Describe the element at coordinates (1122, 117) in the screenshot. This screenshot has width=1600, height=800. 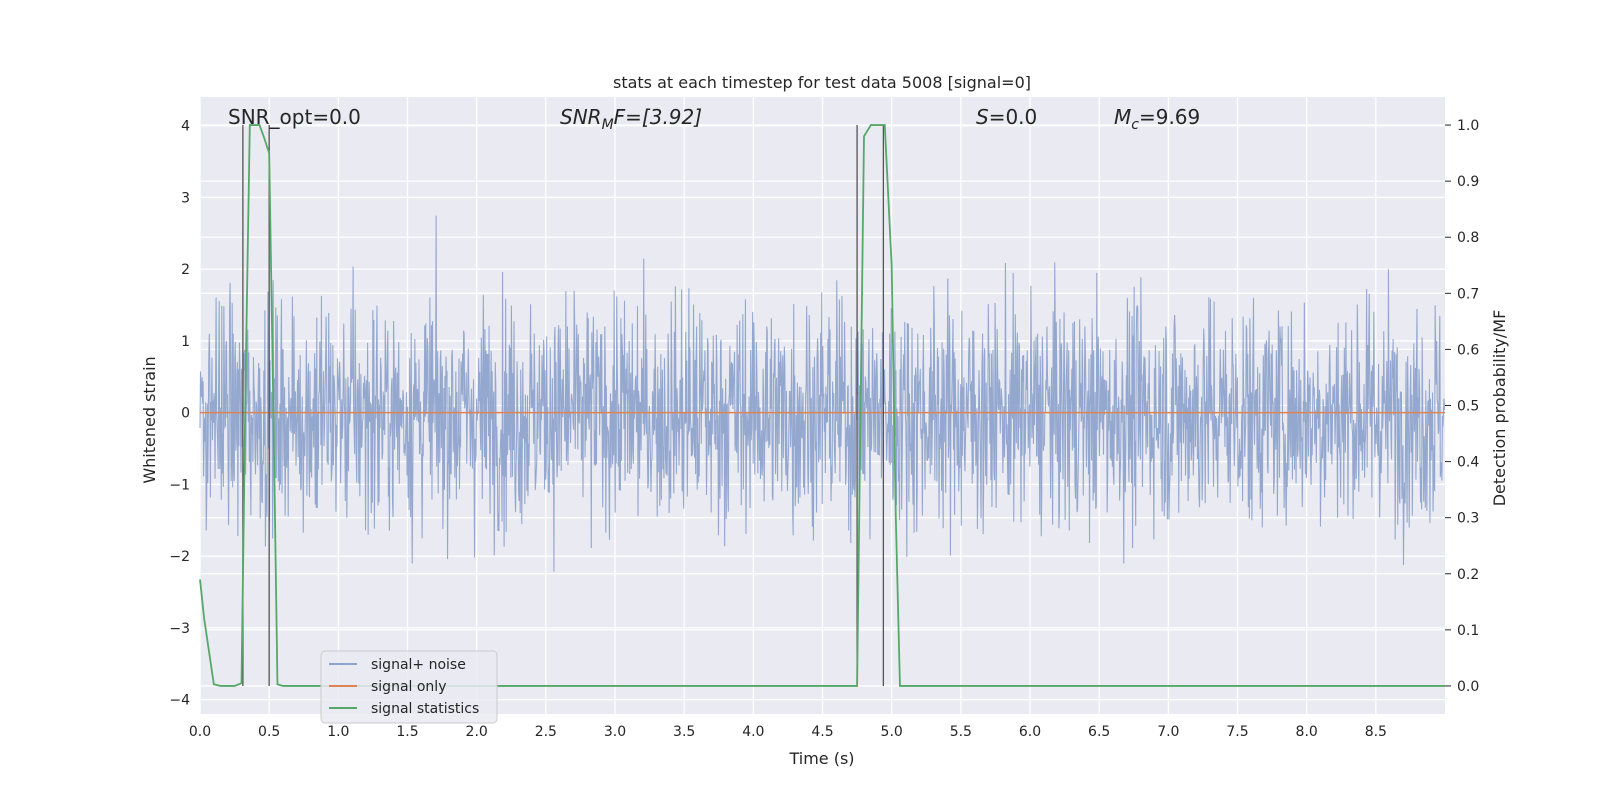
I see `annotation-mc-main: M` at that location.